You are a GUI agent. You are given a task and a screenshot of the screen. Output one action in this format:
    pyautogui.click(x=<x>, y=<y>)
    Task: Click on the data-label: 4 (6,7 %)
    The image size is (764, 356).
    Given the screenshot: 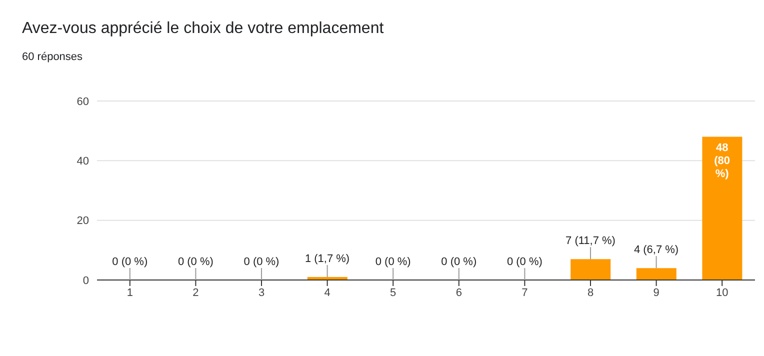 What is the action you would take?
    pyautogui.click(x=656, y=250)
    